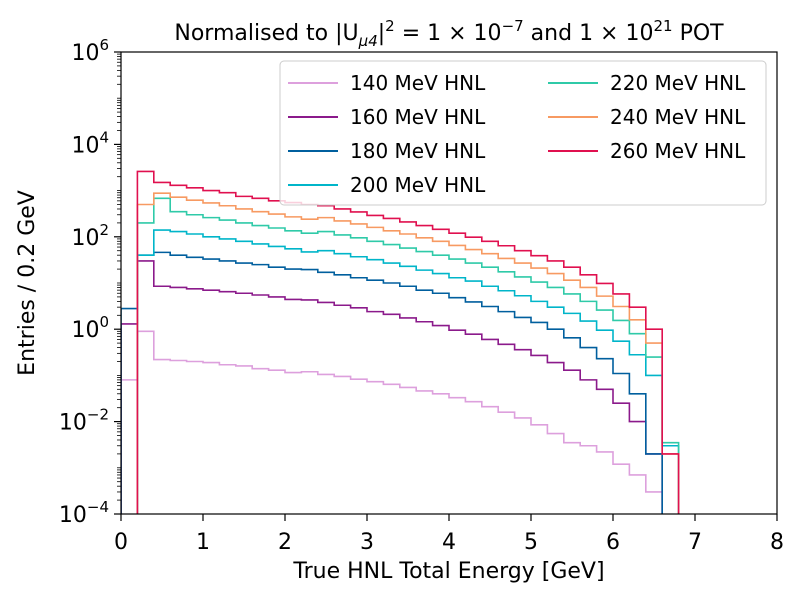  I want to click on x-tick-label: 8, so click(777, 542).